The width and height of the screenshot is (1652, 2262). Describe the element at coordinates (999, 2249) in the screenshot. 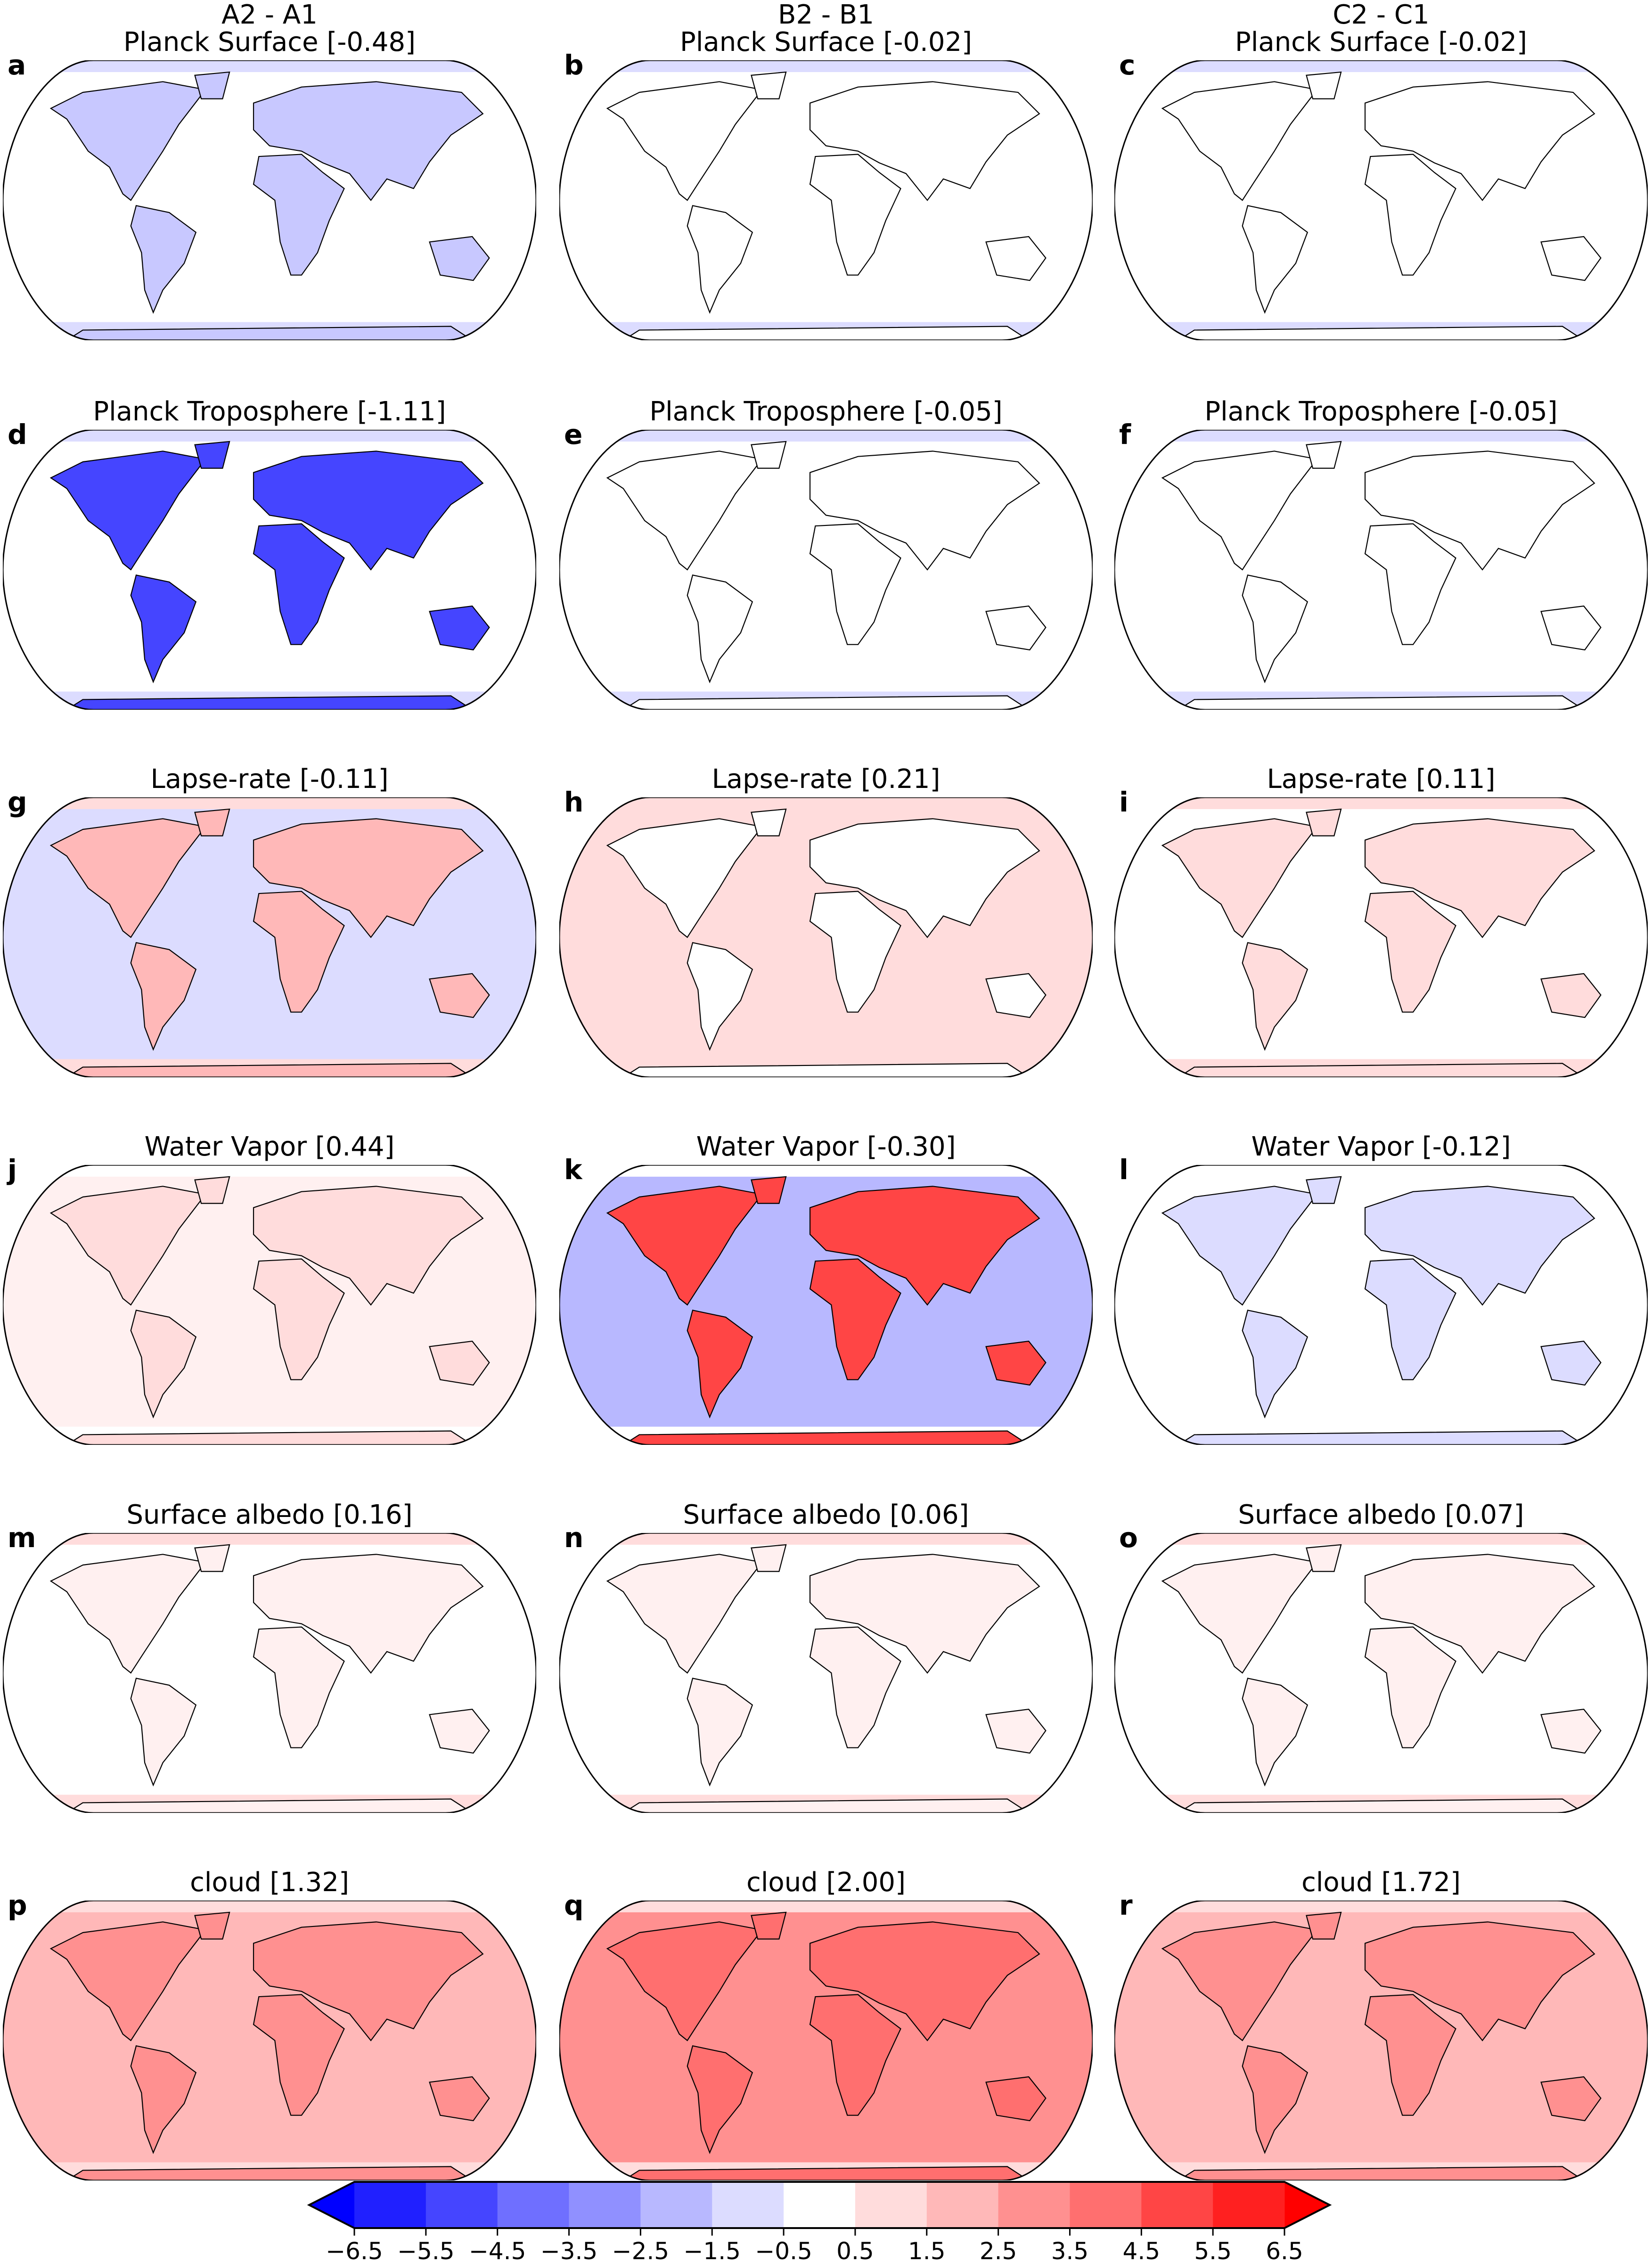

I see `colorbar-tick-label: 2.5` at that location.